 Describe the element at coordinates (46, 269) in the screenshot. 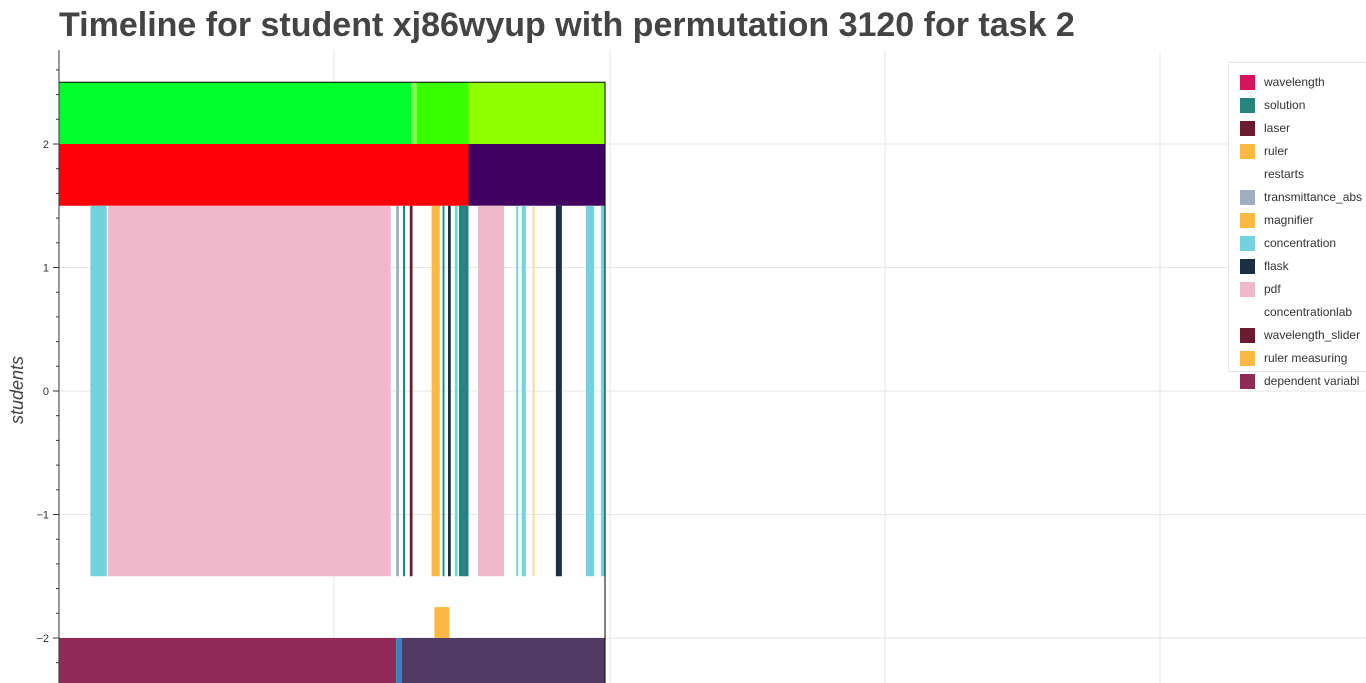

I see `y-tick-label-1: 1` at that location.